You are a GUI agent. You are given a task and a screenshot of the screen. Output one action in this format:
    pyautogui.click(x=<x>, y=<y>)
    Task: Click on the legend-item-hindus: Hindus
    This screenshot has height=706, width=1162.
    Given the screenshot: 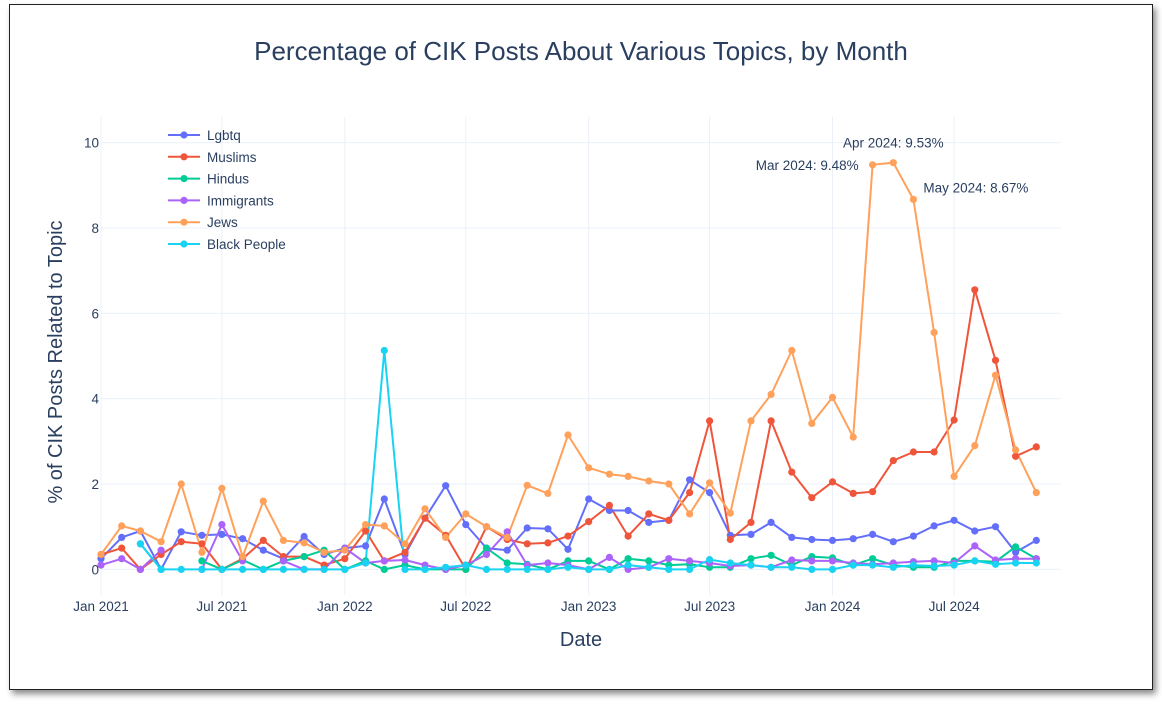 What is the action you would take?
    pyautogui.click(x=208, y=179)
    